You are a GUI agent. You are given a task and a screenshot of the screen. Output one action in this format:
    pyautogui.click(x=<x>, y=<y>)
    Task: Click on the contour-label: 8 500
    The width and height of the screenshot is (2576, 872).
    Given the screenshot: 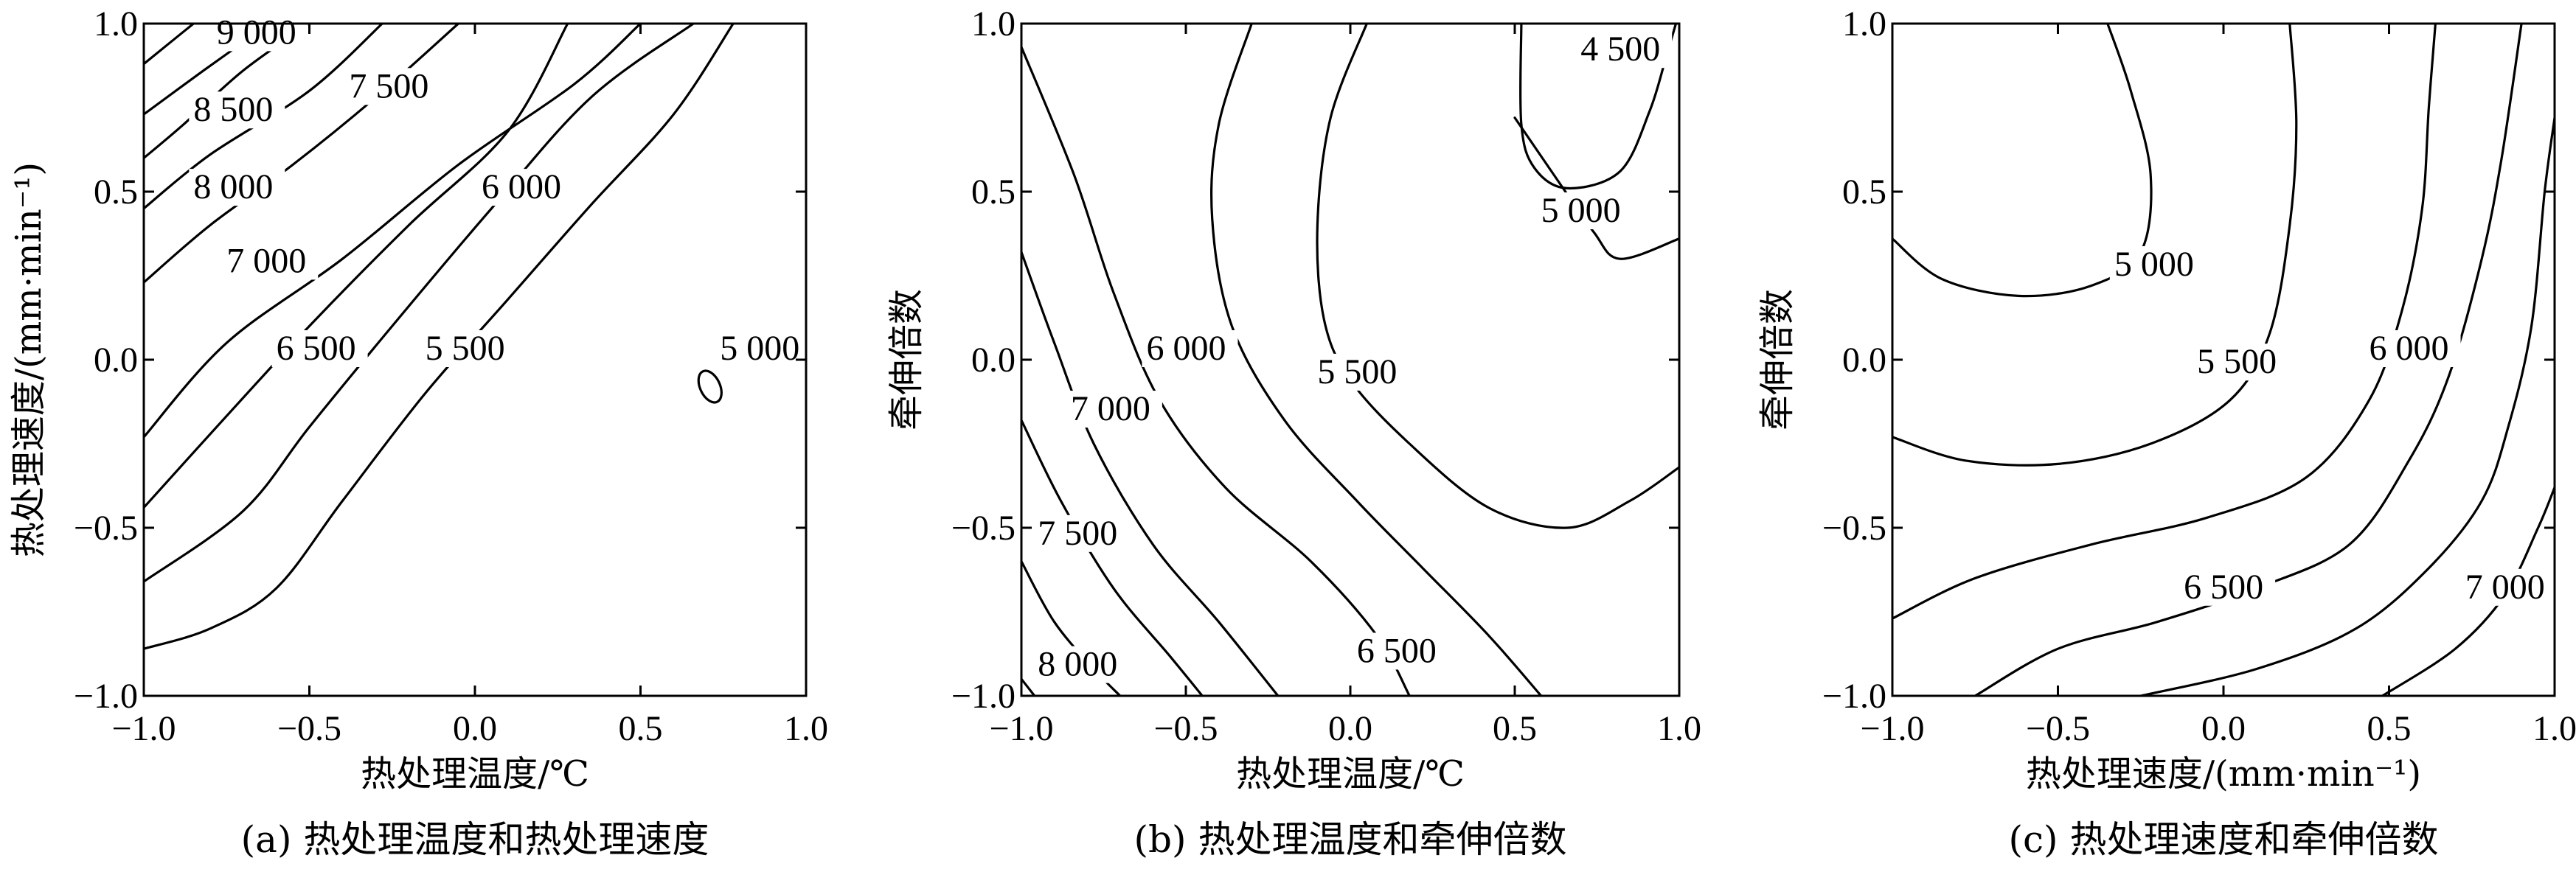 What is the action you would take?
    pyautogui.click(x=233, y=110)
    